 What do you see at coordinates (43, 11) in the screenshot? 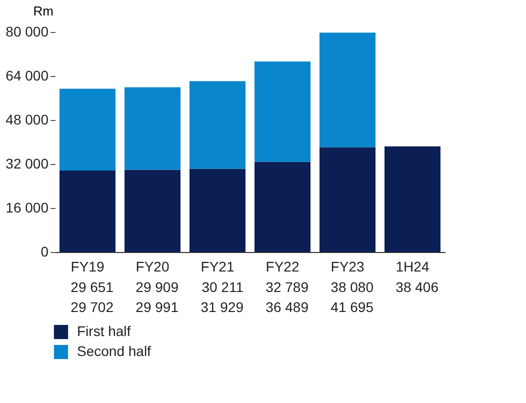
I see `y-axis-title: Rm` at bounding box center [43, 11].